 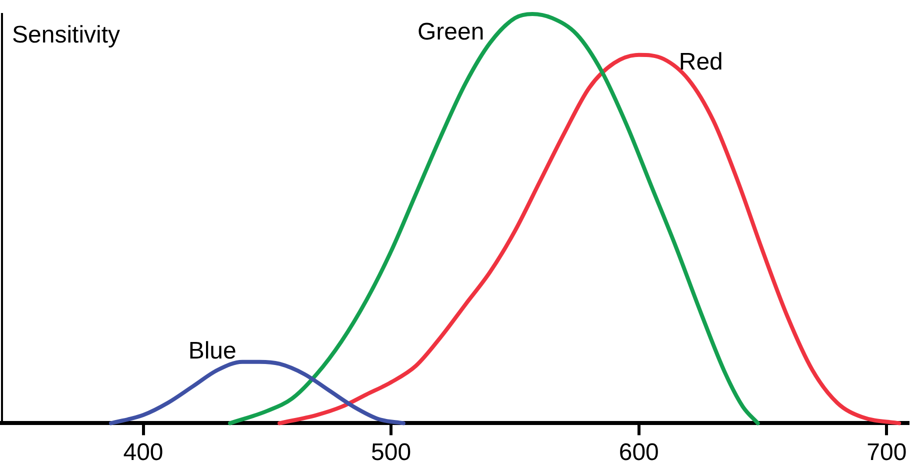 I want to click on x-tick-label: 700, so click(x=886, y=452).